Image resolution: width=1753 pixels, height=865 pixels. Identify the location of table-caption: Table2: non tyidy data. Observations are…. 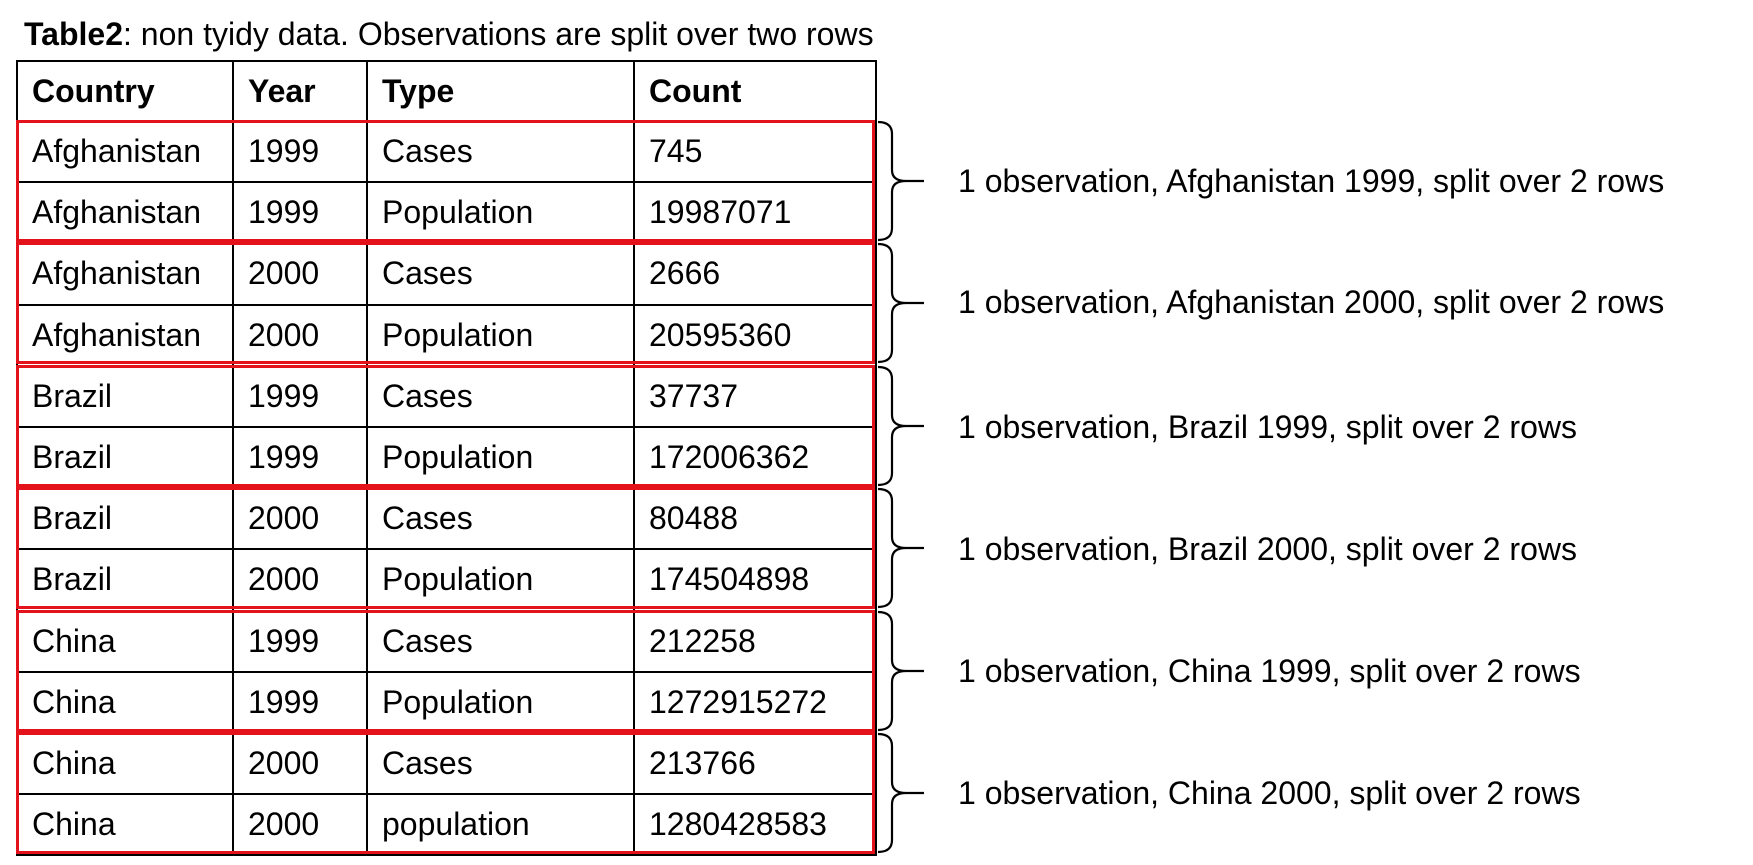
(449, 34).